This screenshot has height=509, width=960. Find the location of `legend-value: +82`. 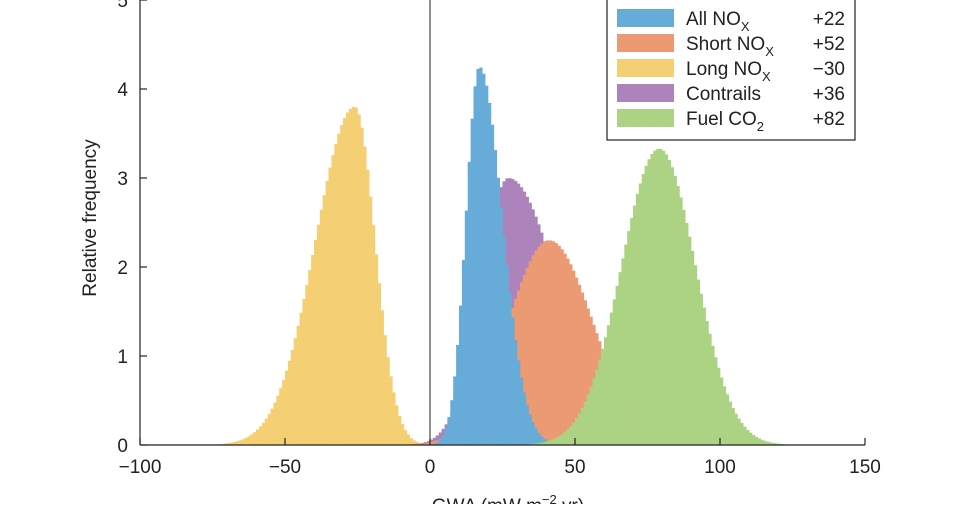

legend-value: +82 is located at coordinates (829, 119).